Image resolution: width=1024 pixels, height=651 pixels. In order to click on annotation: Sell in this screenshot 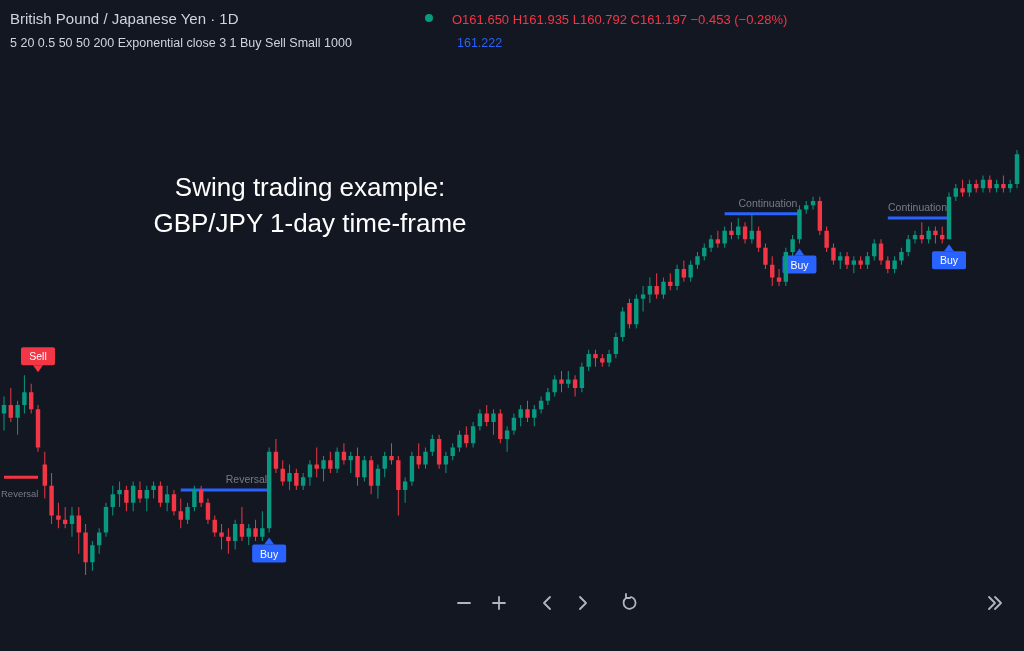, I will do `click(38, 356)`.